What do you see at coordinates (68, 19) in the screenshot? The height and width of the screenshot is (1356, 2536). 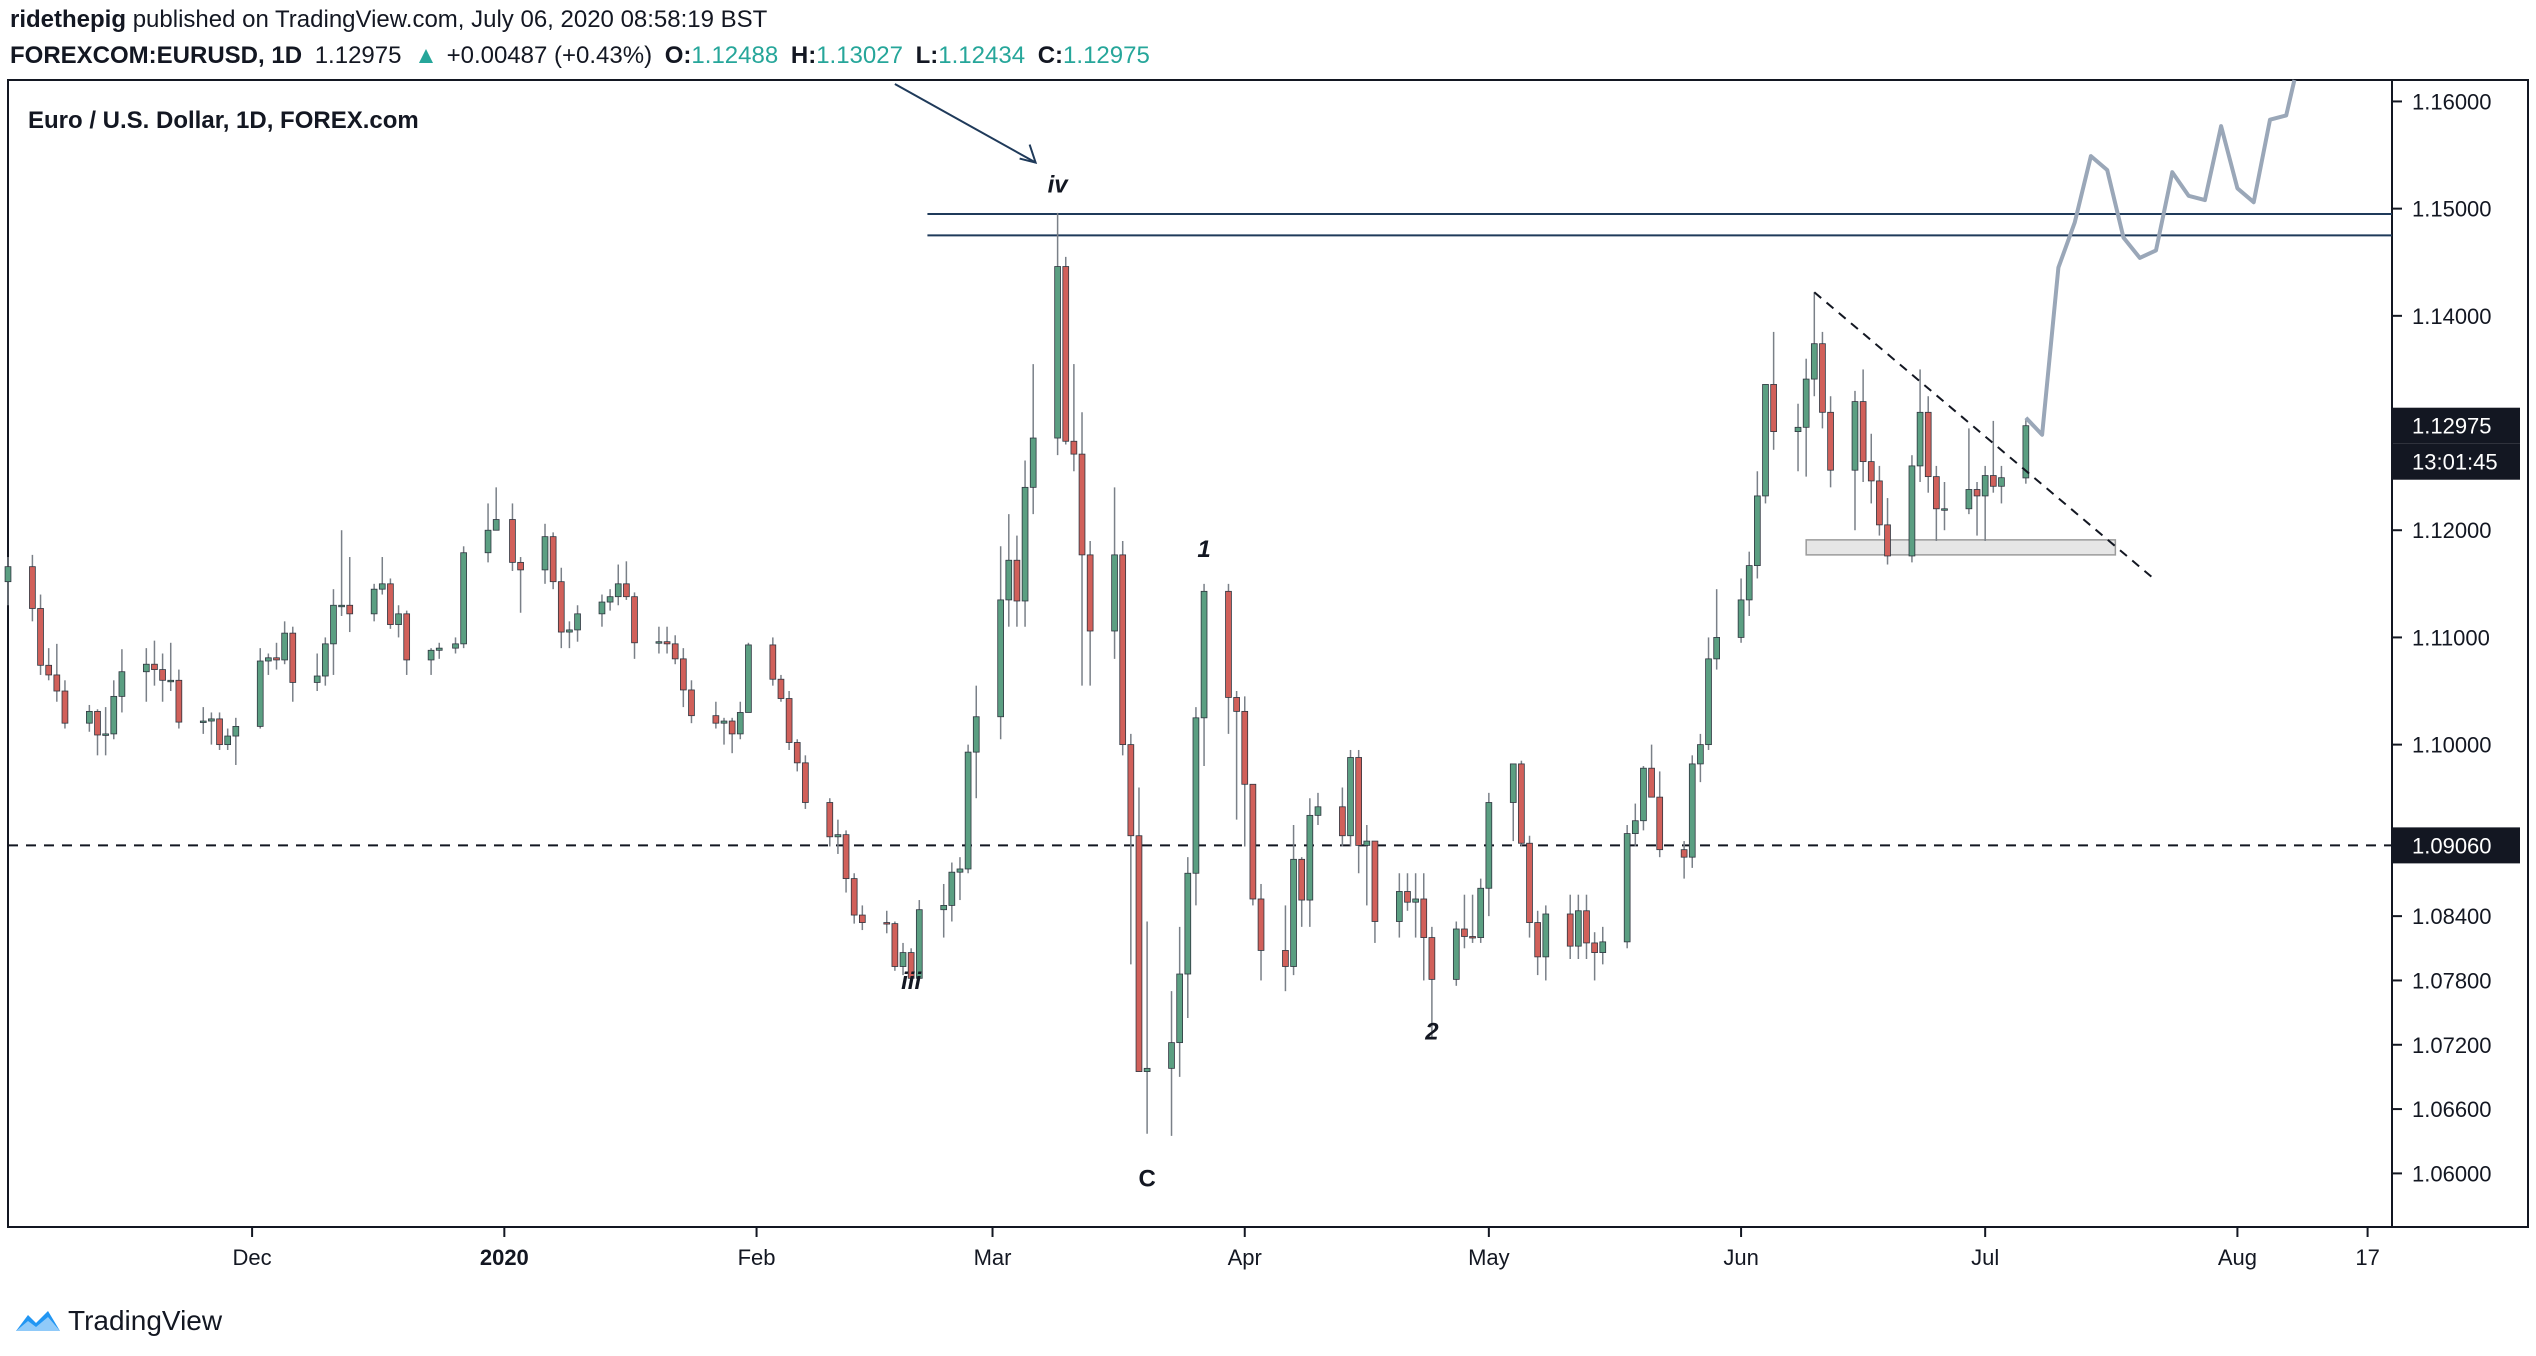 I see `author-name: ridethepig` at bounding box center [68, 19].